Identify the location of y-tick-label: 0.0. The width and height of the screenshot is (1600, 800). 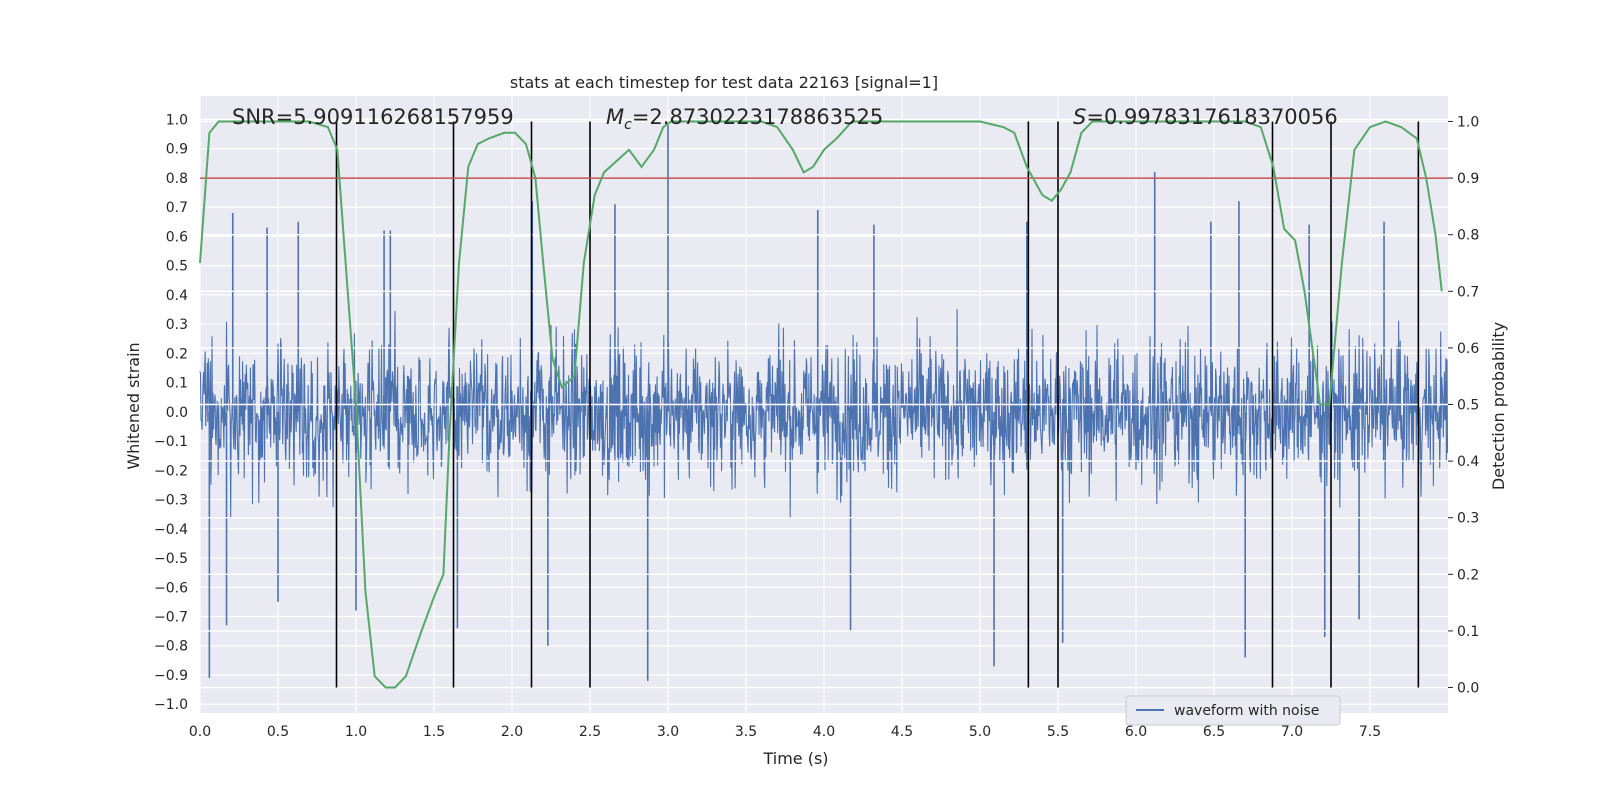
(177, 413).